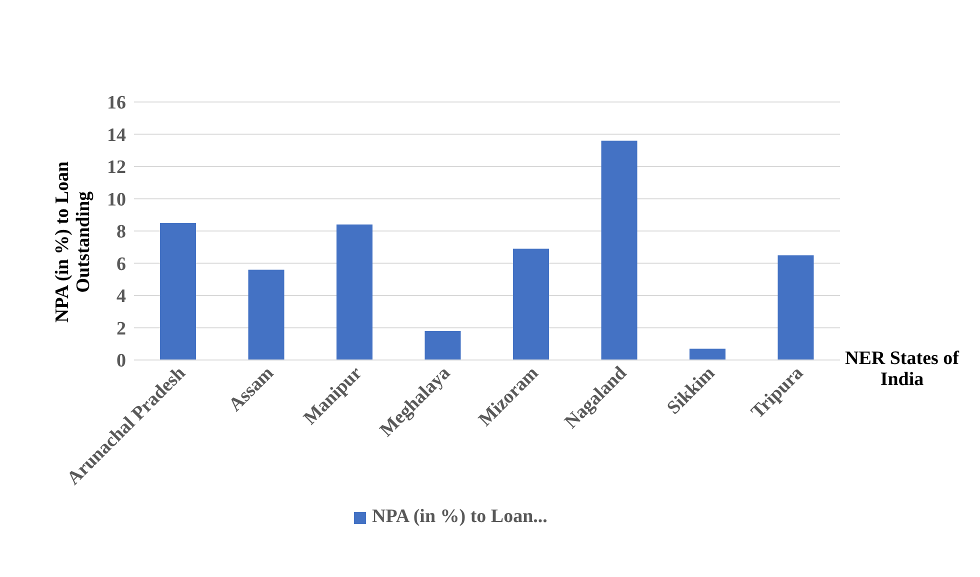 The image size is (980, 577). What do you see at coordinates (116, 167) in the screenshot?
I see `y-tick-label: 12` at bounding box center [116, 167].